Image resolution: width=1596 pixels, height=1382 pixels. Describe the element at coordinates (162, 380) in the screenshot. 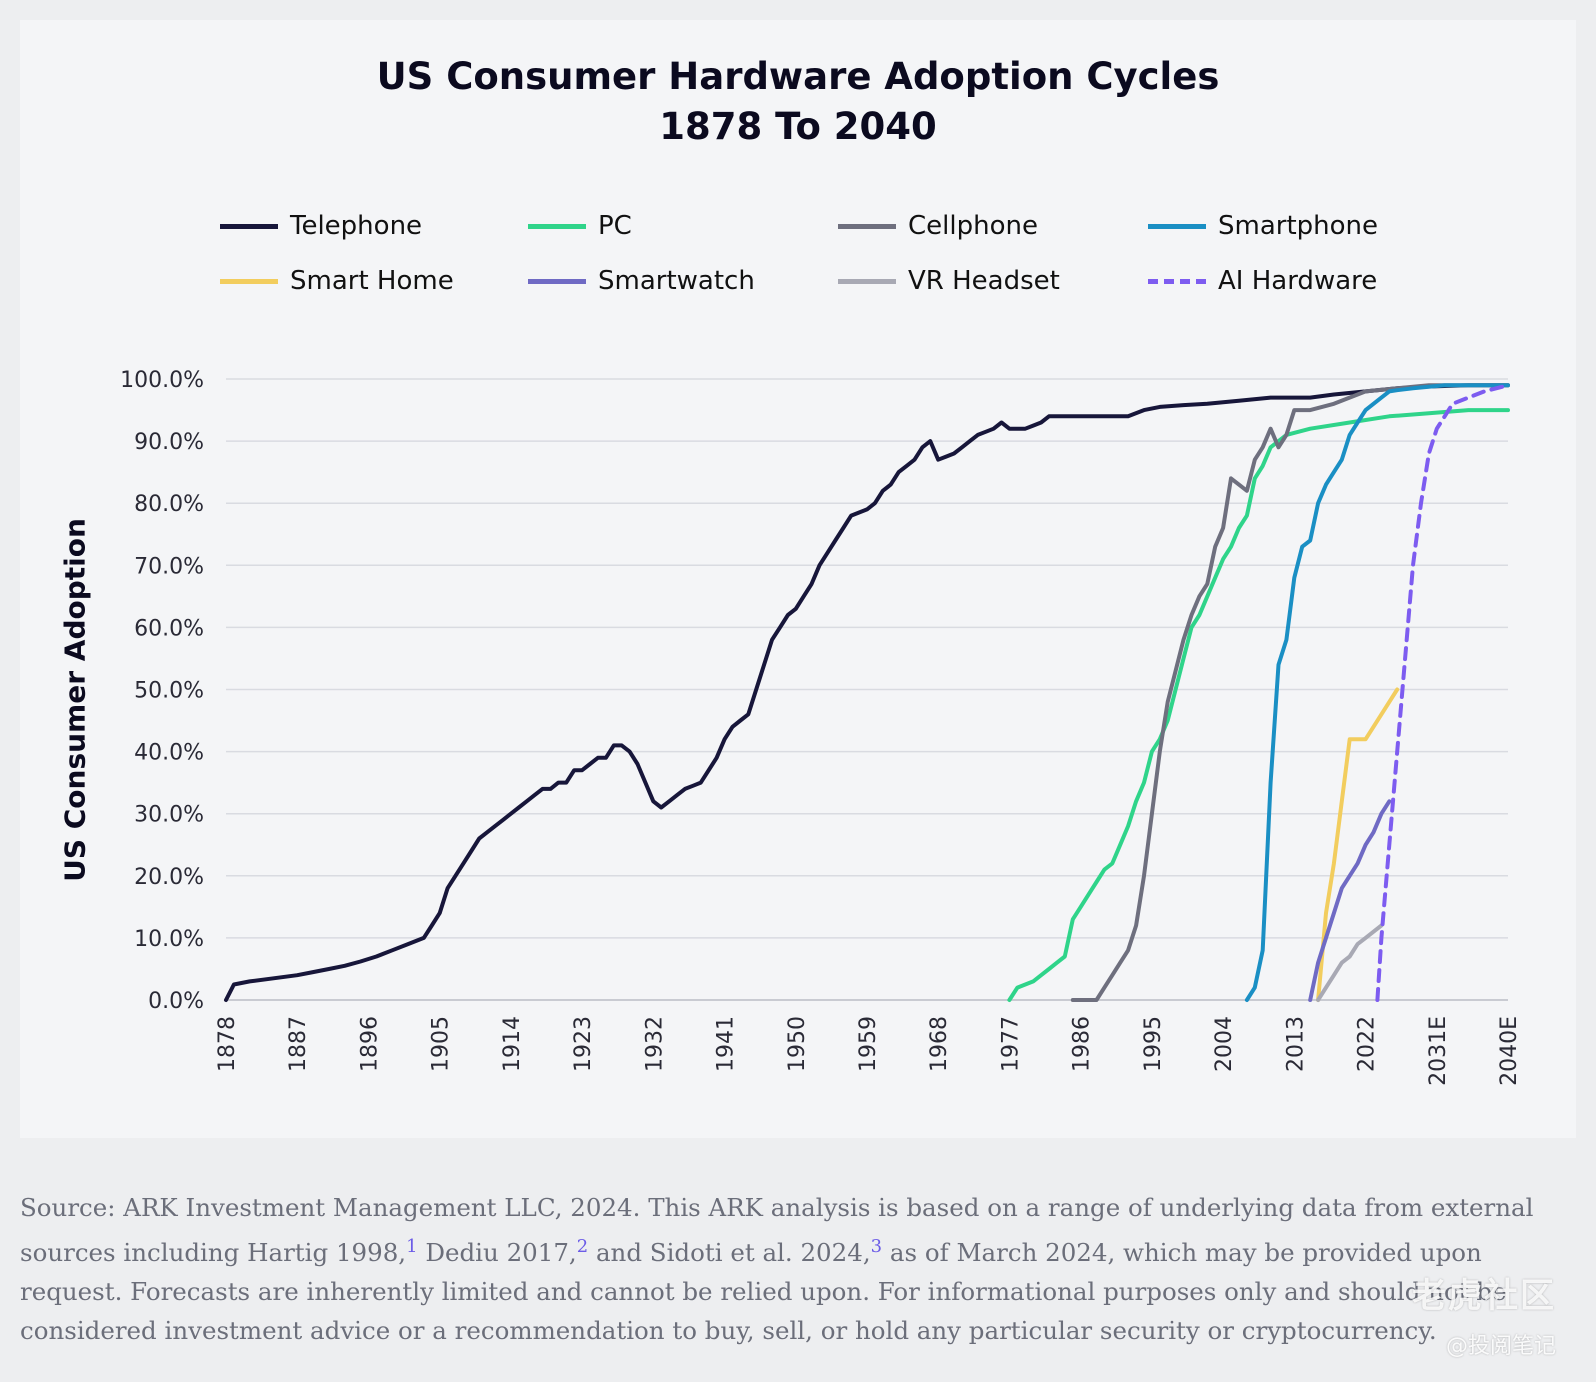

I see `y-tick-label: 100.0%` at that location.